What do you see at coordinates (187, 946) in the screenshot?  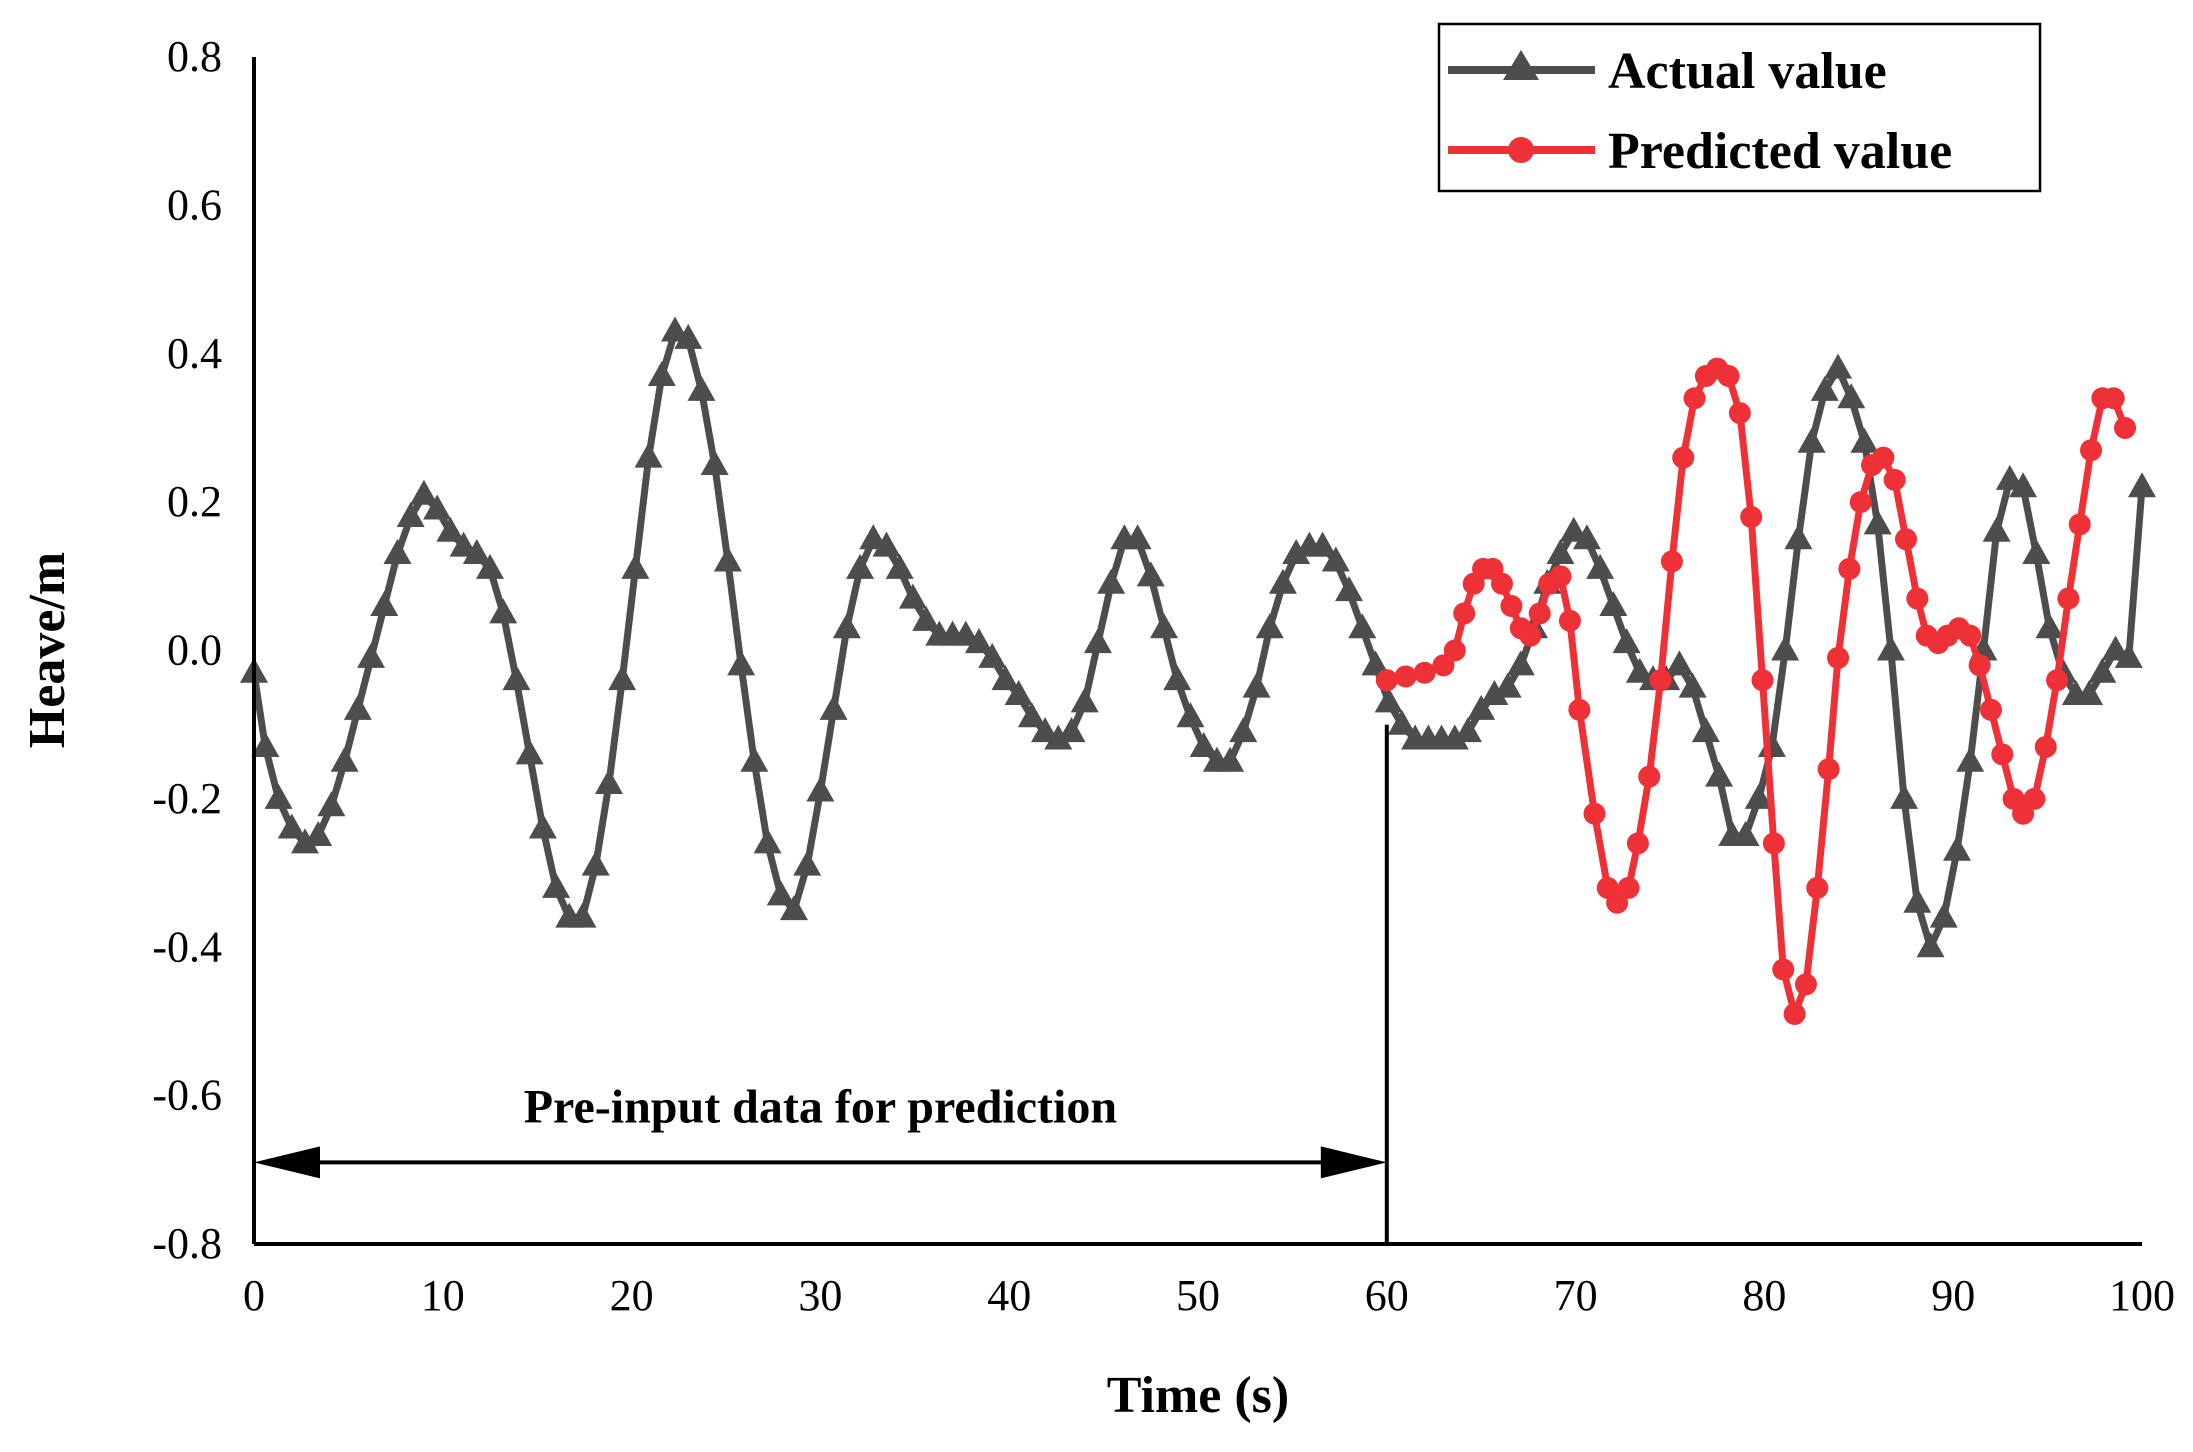 I see `y-tick-label: -0.4` at bounding box center [187, 946].